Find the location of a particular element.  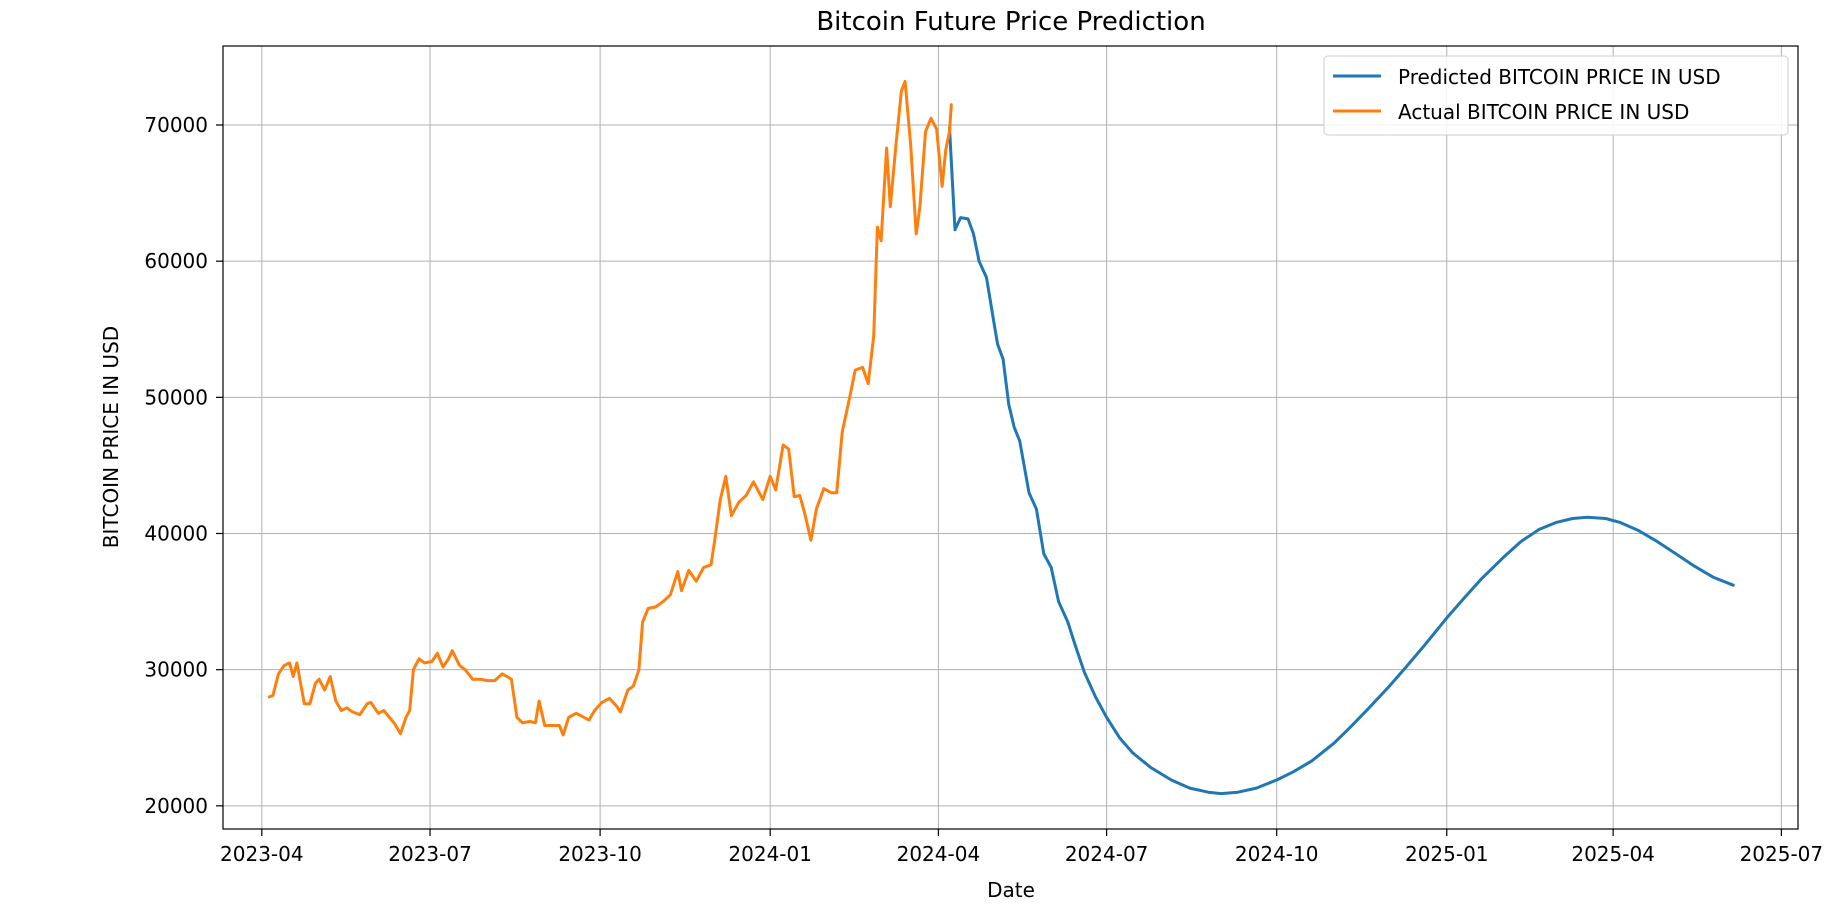

y-tick-label: 60000 is located at coordinates (176, 261).